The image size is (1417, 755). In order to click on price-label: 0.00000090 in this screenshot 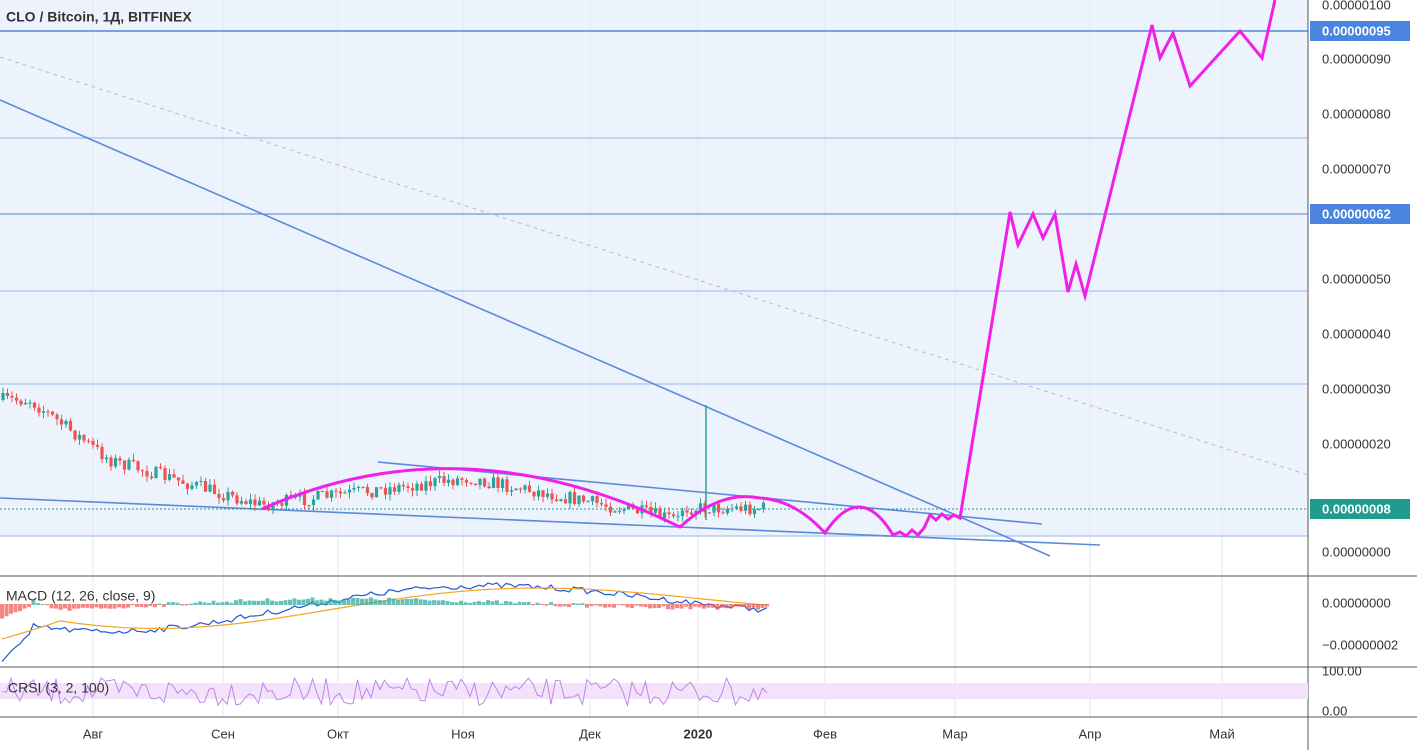, I will do `click(1356, 58)`.